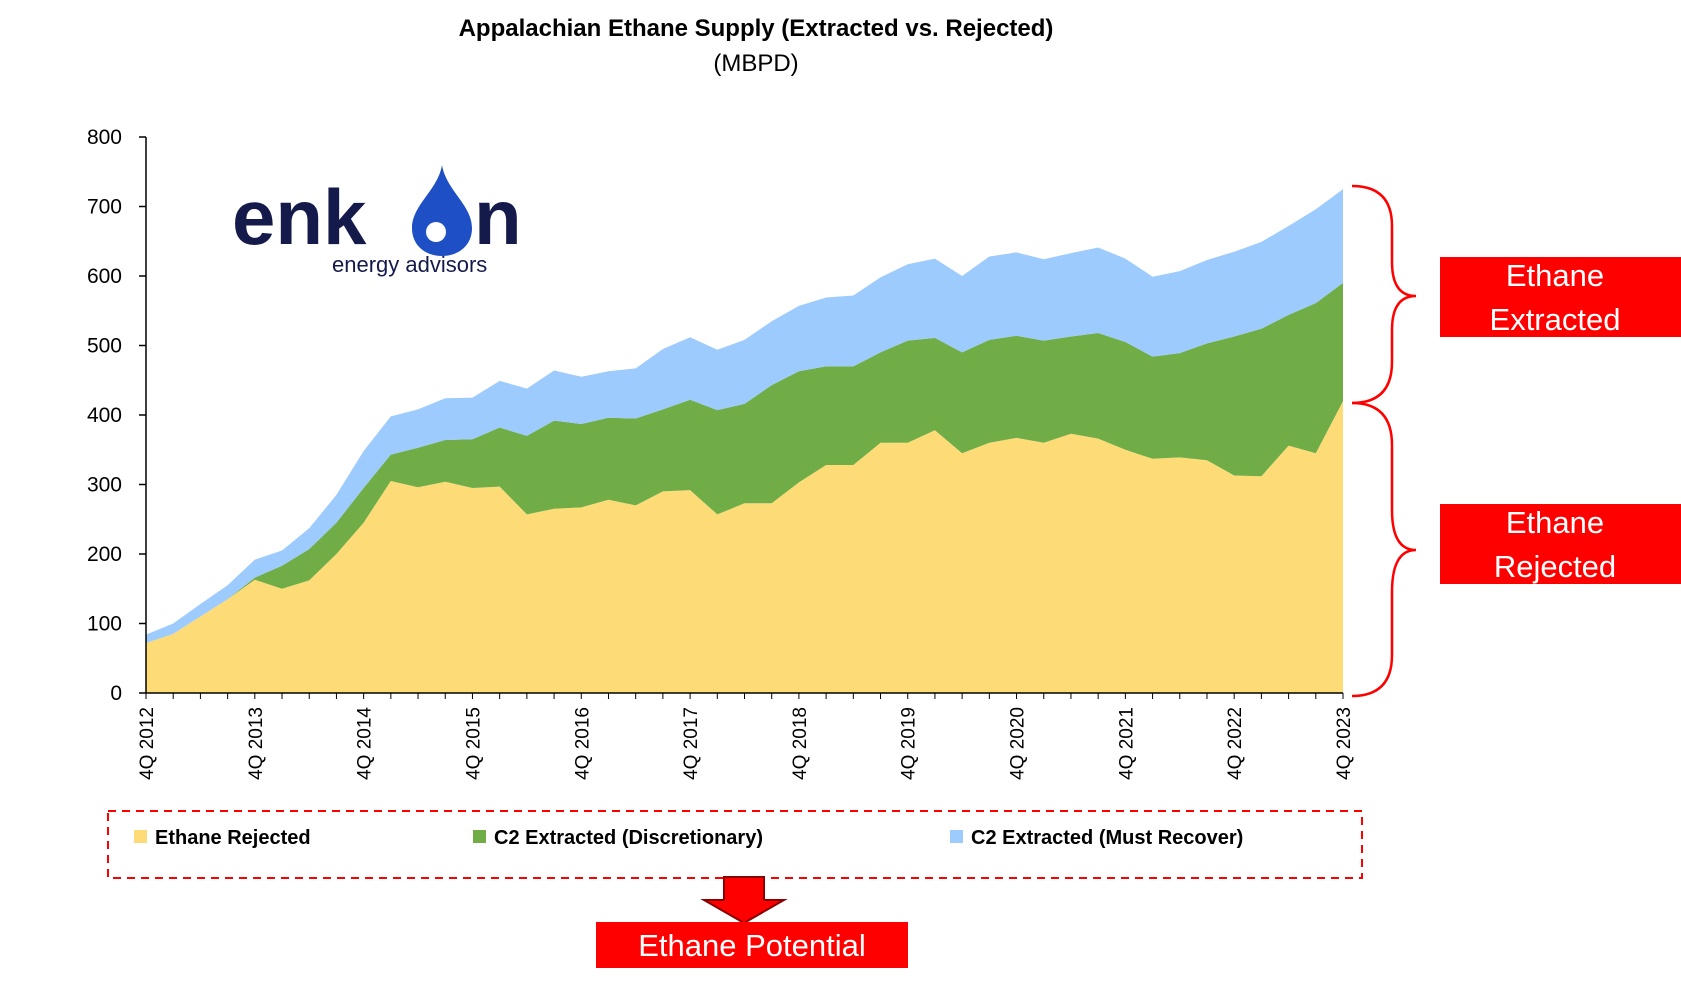  Describe the element at coordinates (1107, 838) in the screenshot. I see `legend-label-must-recover: C2 Extracted (Must Recover)` at that location.